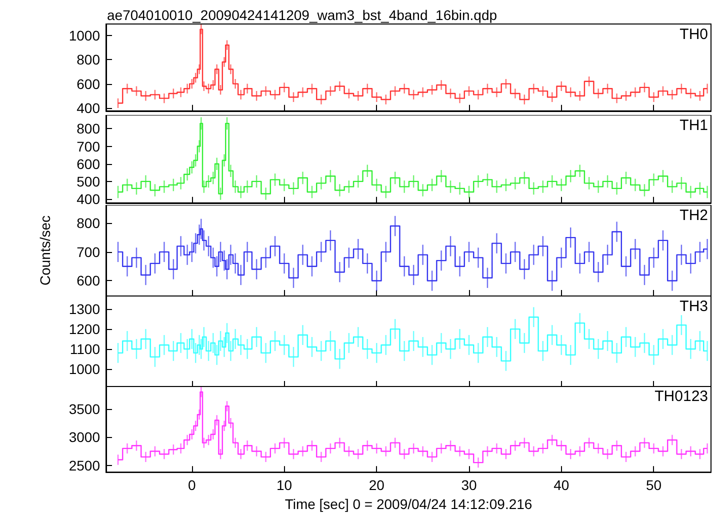  Describe the element at coordinates (694, 34) in the screenshot. I see `annotation: TH0` at that location.